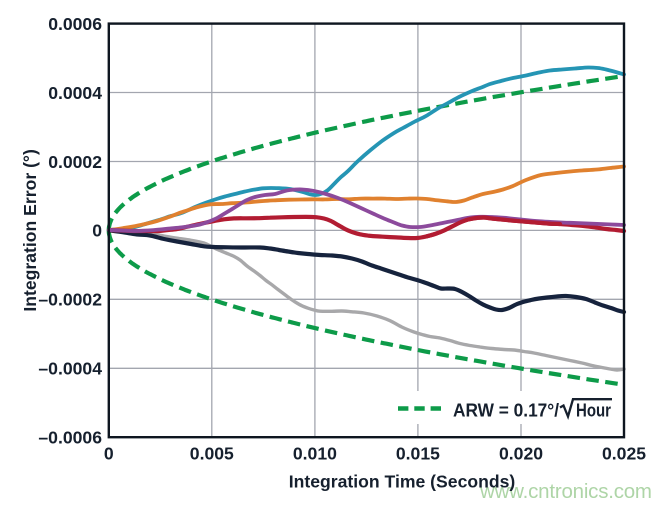 The height and width of the screenshot is (514, 665). I want to click on svg-text: 0.015, so click(418, 454).